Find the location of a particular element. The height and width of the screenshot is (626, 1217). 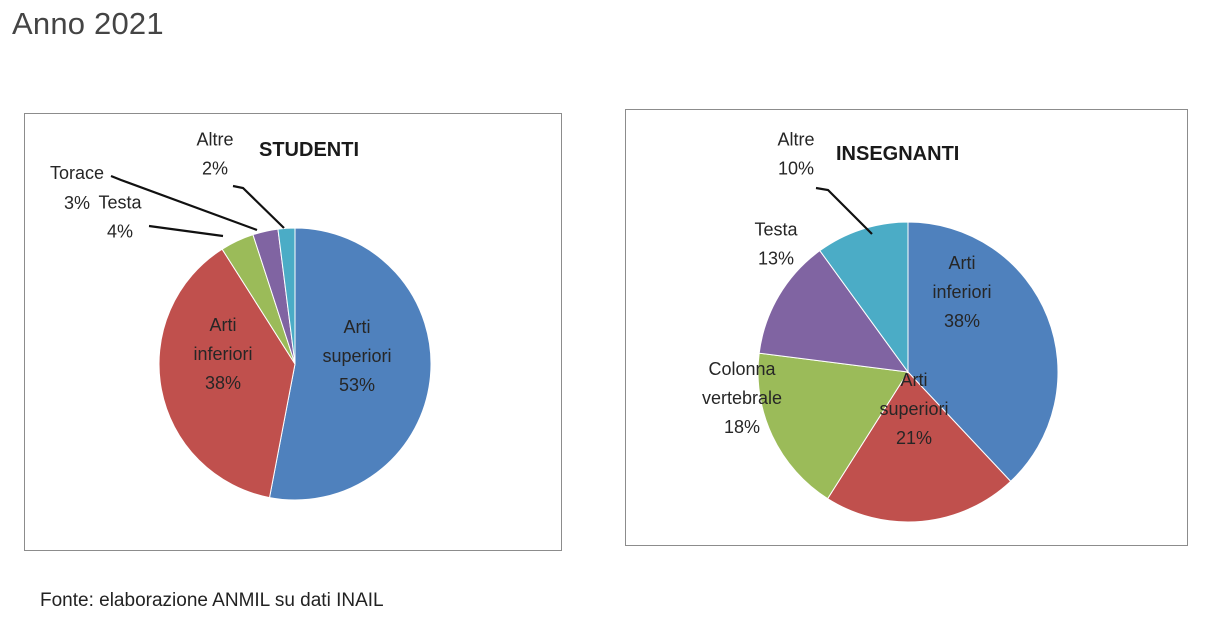

slice-label-torace: Torace is located at coordinates (77, 173).